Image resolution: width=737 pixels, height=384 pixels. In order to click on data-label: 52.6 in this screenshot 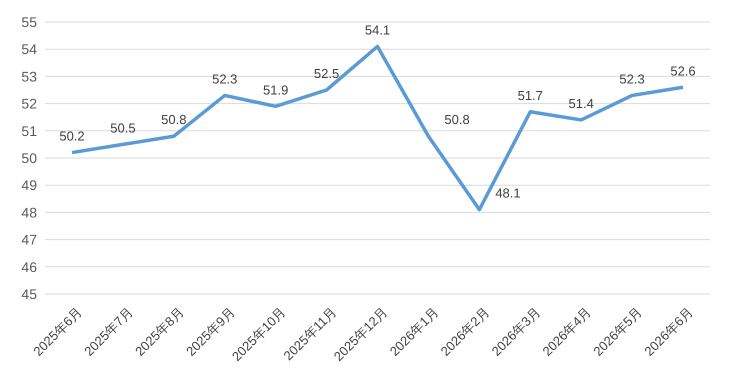, I will do `click(683, 70)`.